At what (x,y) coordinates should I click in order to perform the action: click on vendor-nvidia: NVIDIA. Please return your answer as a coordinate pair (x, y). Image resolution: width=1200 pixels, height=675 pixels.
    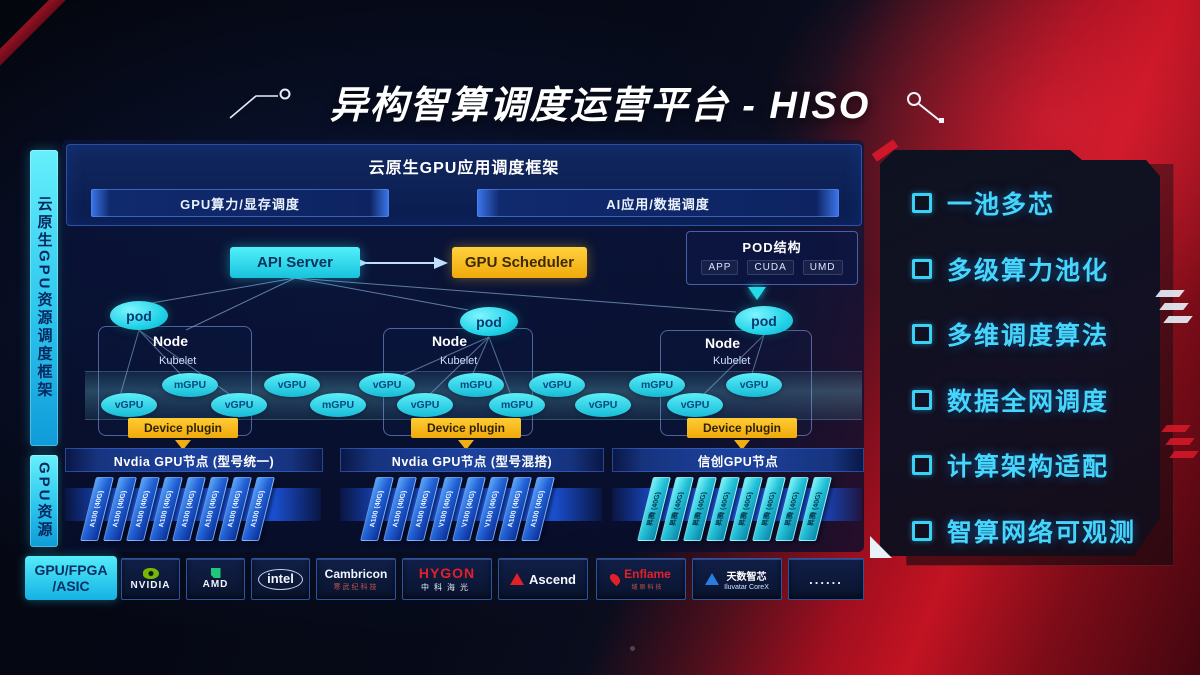
    Looking at the image, I should click on (150, 579).